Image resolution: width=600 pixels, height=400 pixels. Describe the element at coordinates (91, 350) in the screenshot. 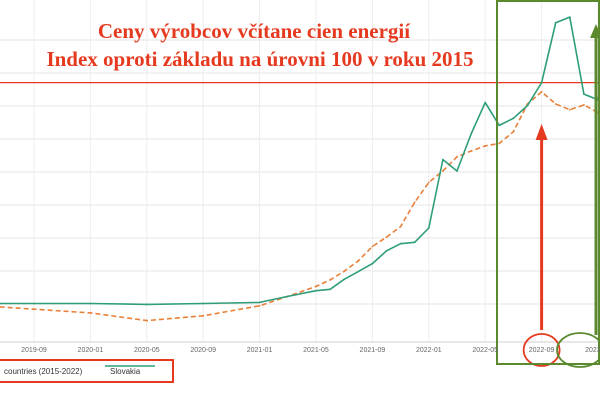

I see `x-tick-label: 2020-01` at that location.